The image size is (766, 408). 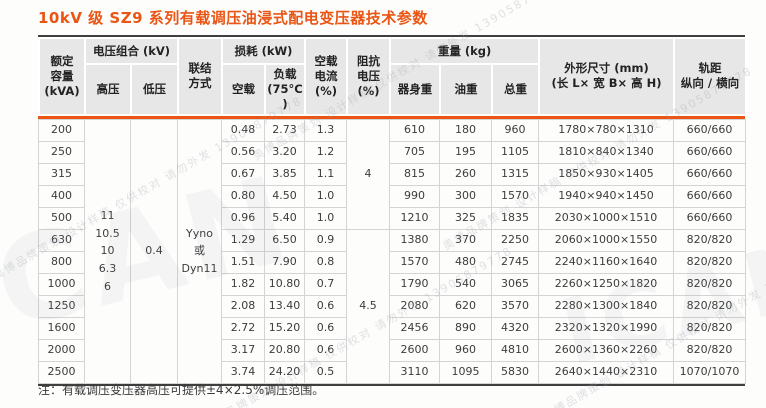 I want to click on cell-no-load-current: 0.8, so click(x=325, y=262).